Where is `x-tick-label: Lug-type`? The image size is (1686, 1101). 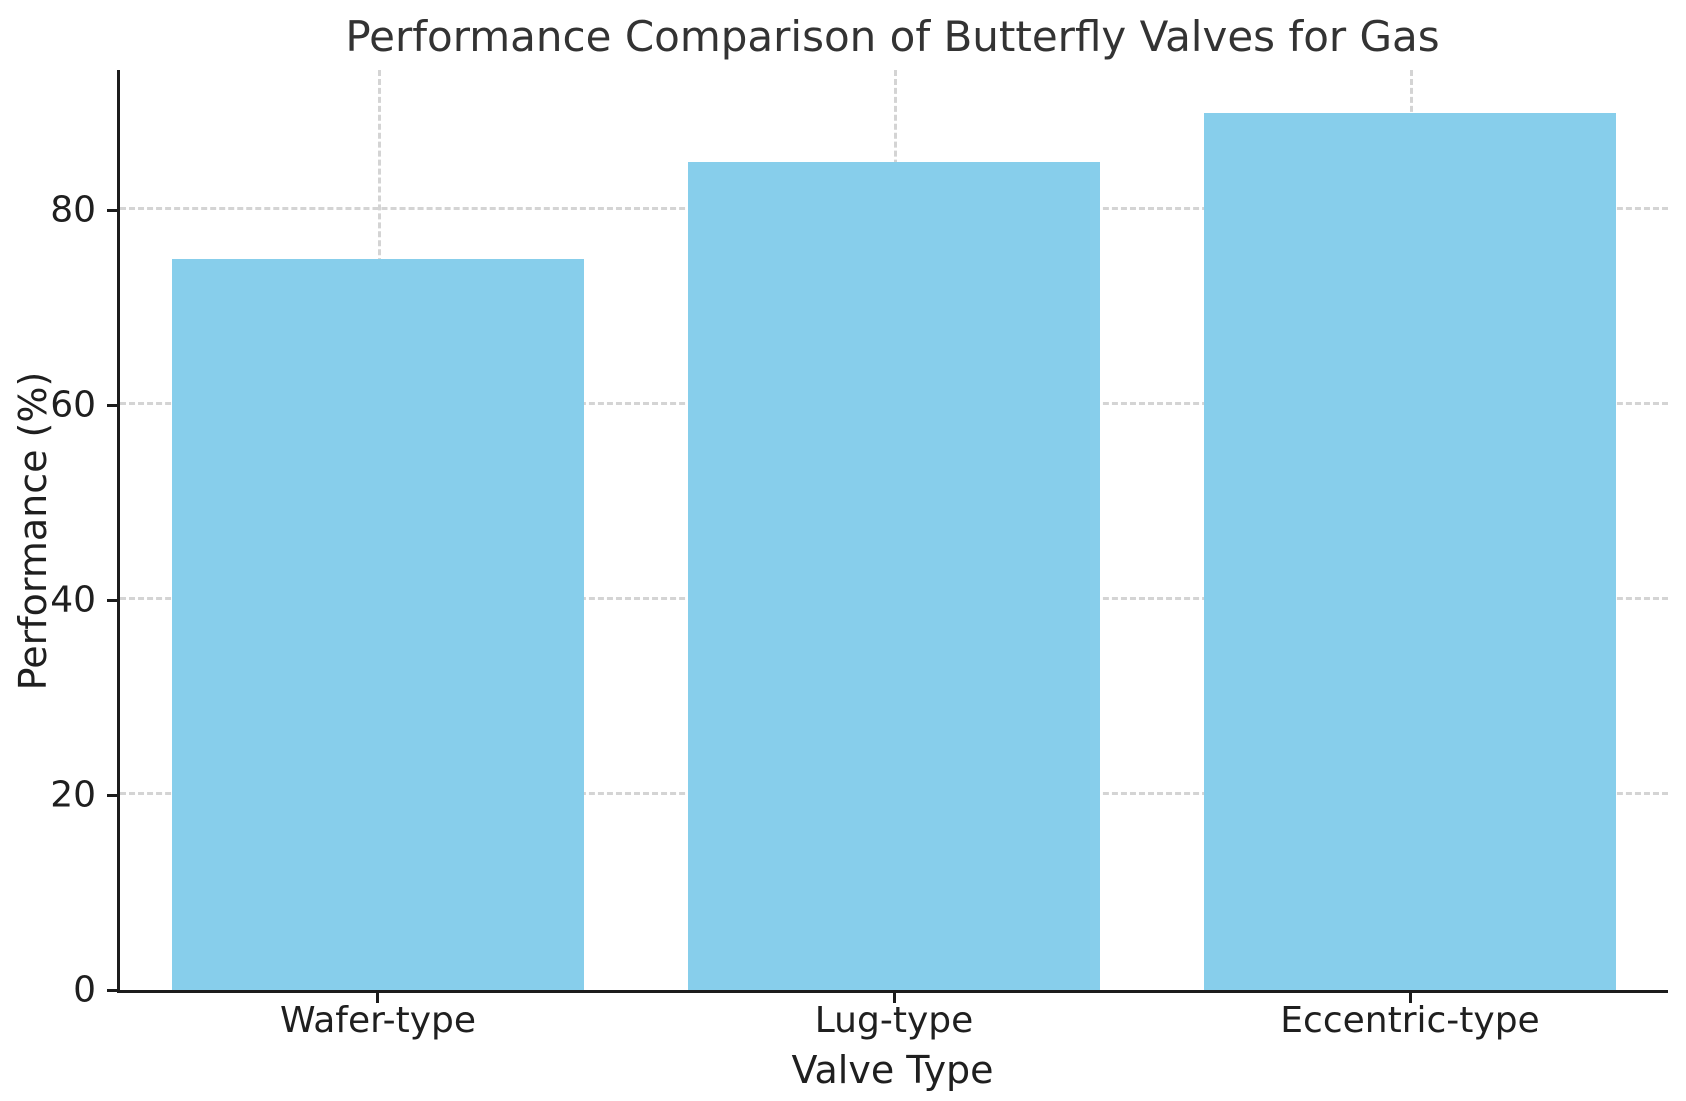
x-tick-label: Lug-type is located at coordinates (894, 1020).